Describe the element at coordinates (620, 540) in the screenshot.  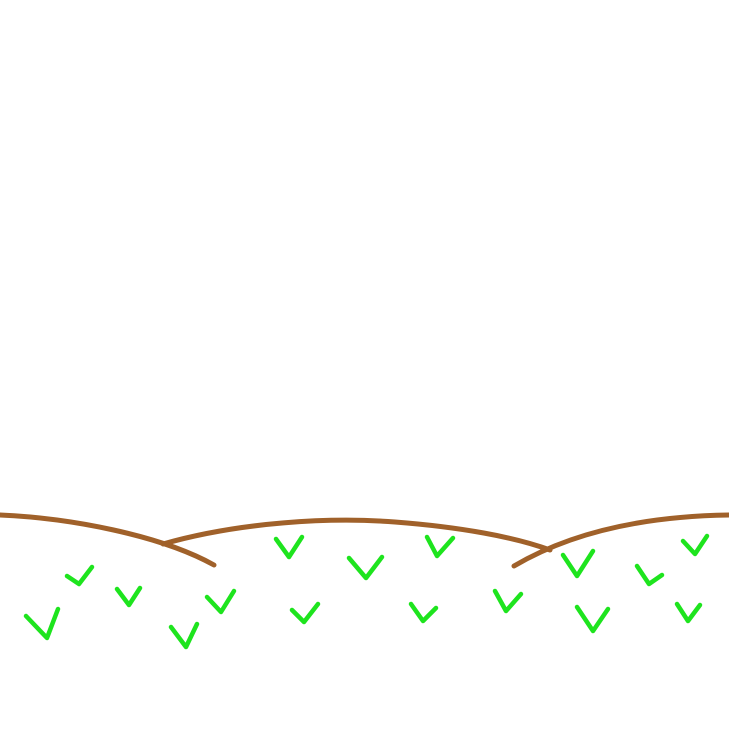
I see `hill-right` at that location.